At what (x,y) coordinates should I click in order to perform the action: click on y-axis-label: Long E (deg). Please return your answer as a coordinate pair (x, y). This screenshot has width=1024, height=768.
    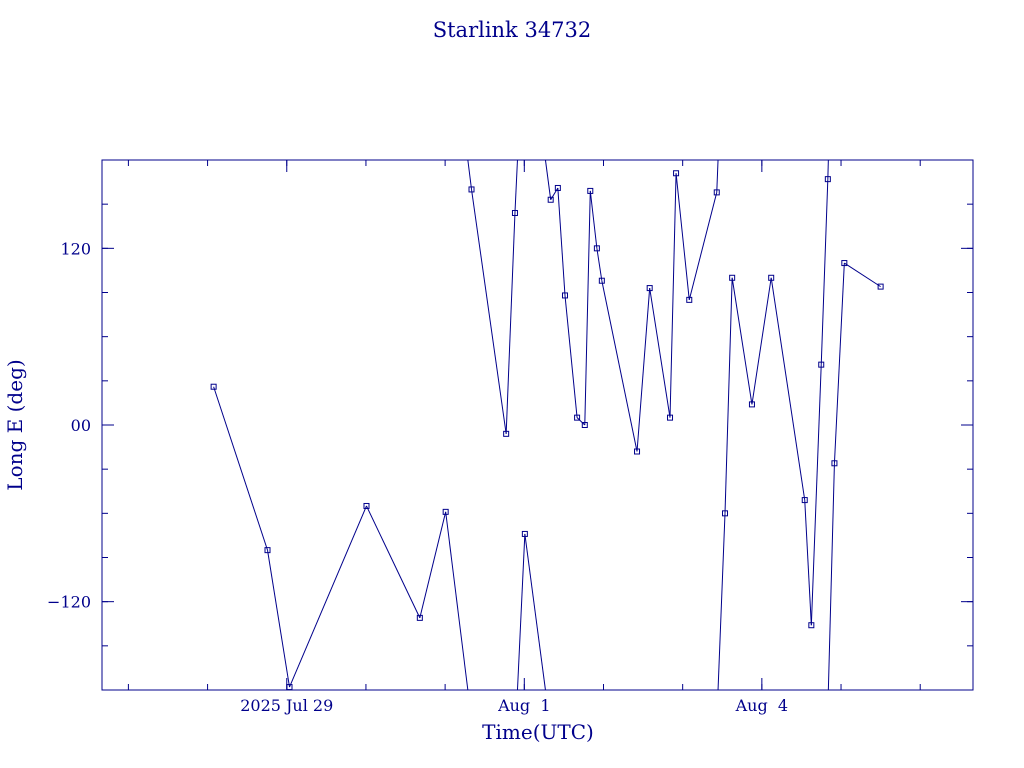
    Looking at the image, I should click on (15, 424).